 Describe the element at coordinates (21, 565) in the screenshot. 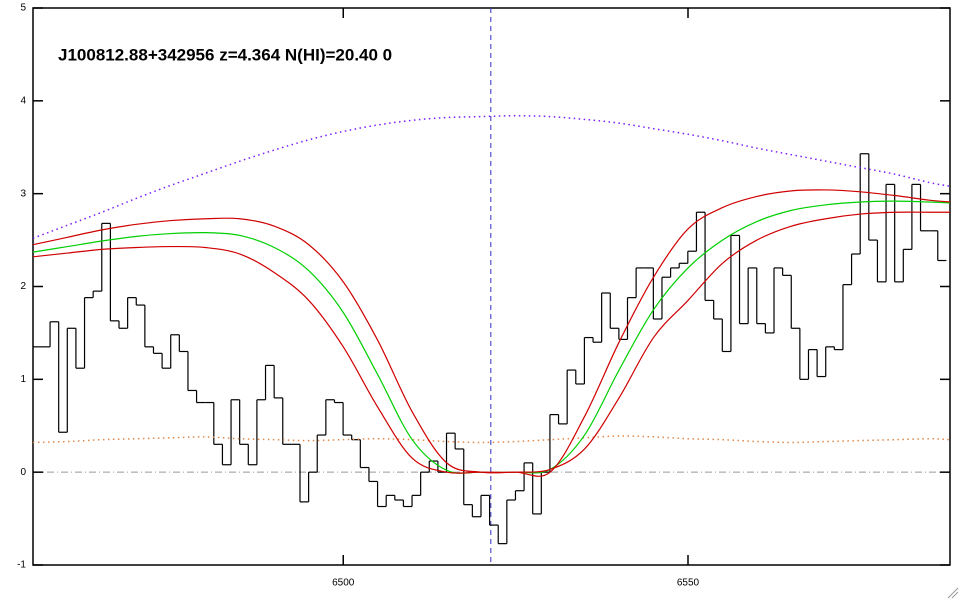

I see `y-tick-label: -1` at that location.